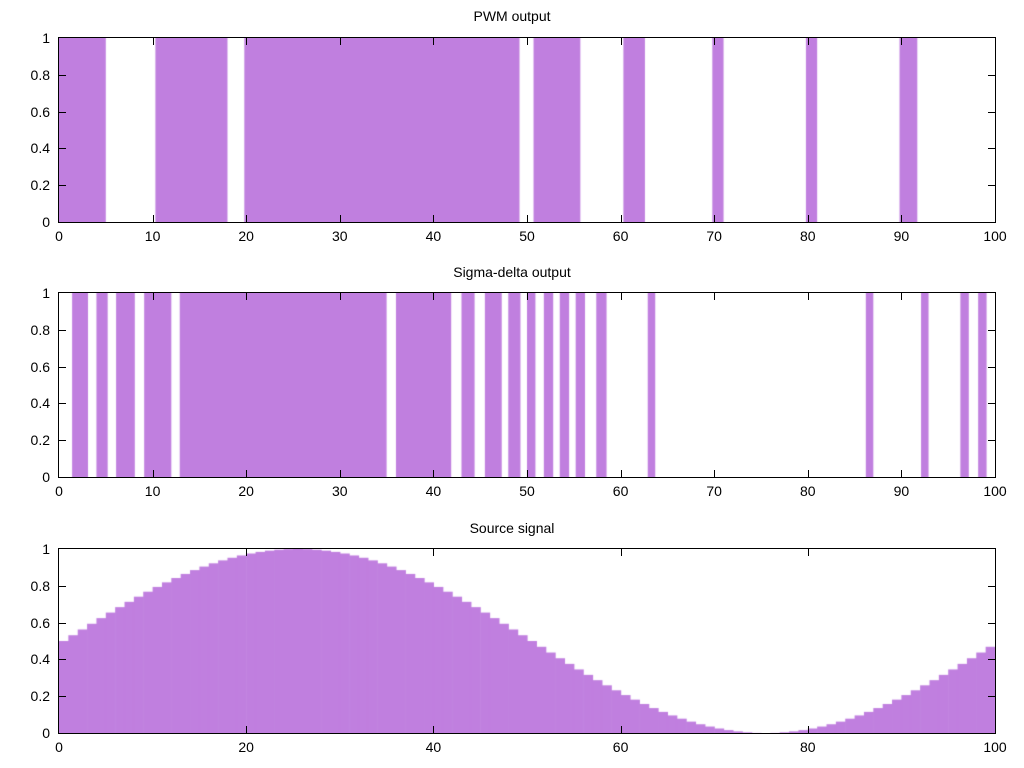 This screenshot has height=768, width=1024. I want to click on x-tick-label: 90, so click(901, 236).